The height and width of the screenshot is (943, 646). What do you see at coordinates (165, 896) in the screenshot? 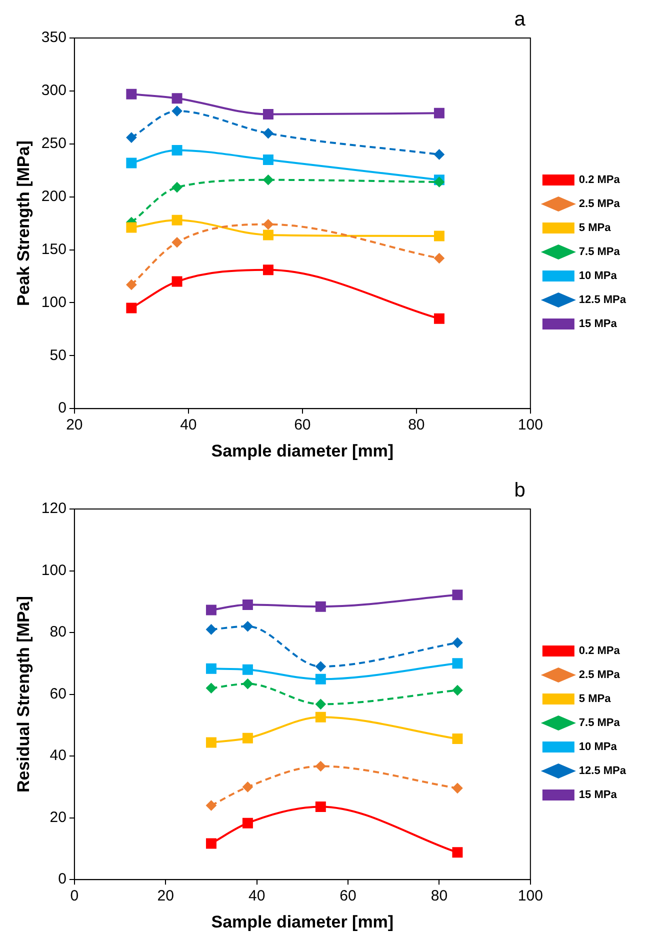
I see `x-tick-label: 20` at bounding box center [165, 896].